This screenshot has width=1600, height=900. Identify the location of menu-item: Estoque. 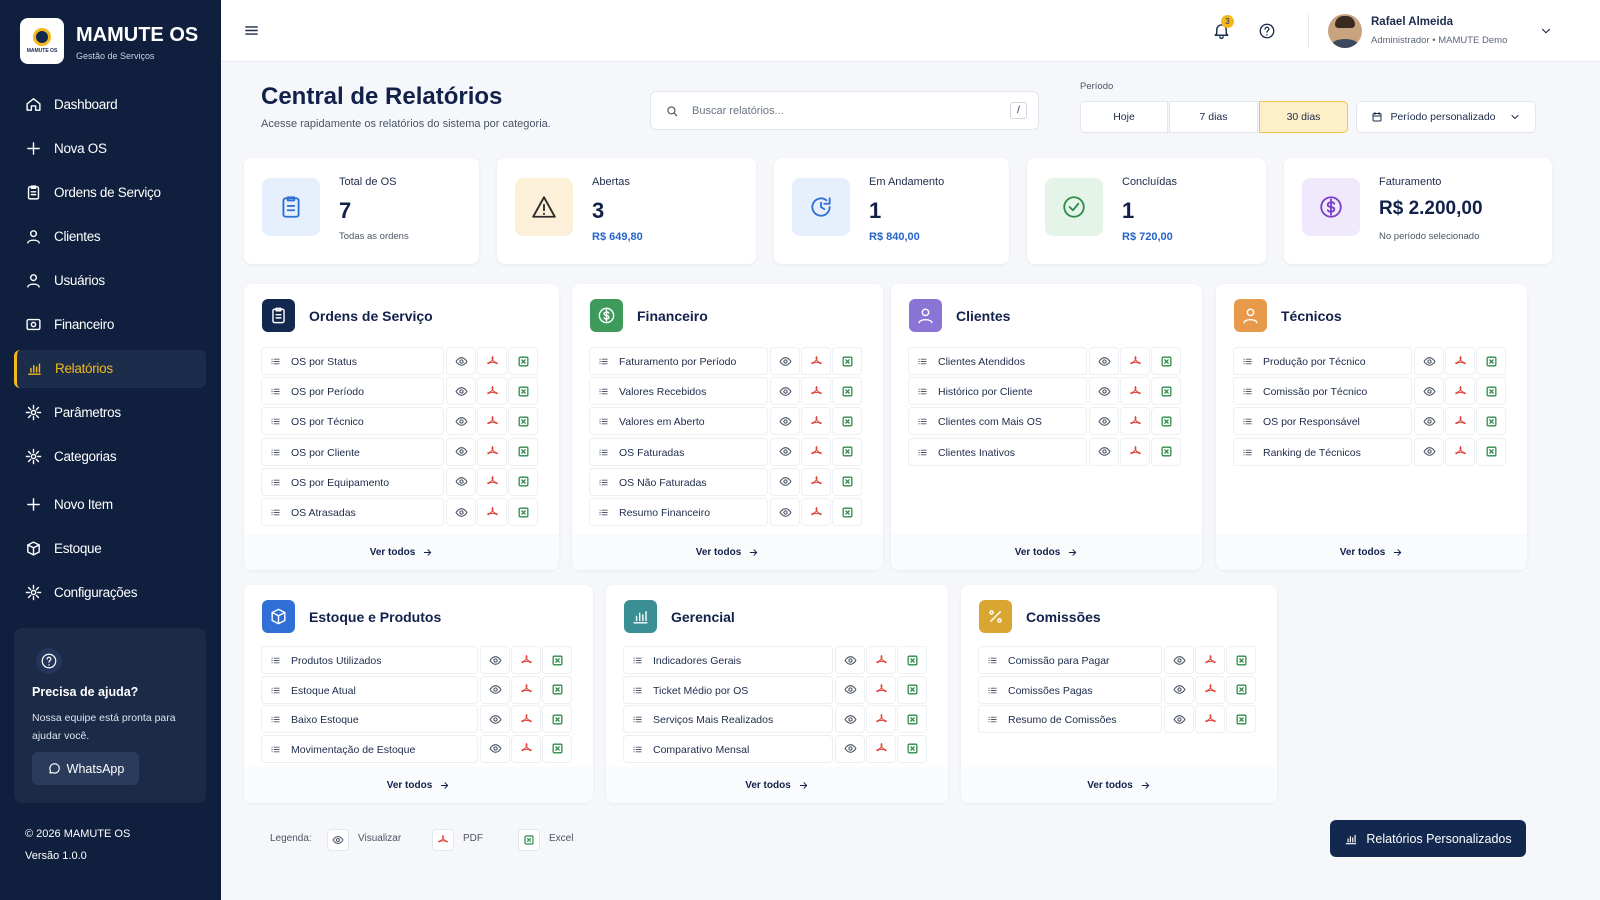
(110, 549).